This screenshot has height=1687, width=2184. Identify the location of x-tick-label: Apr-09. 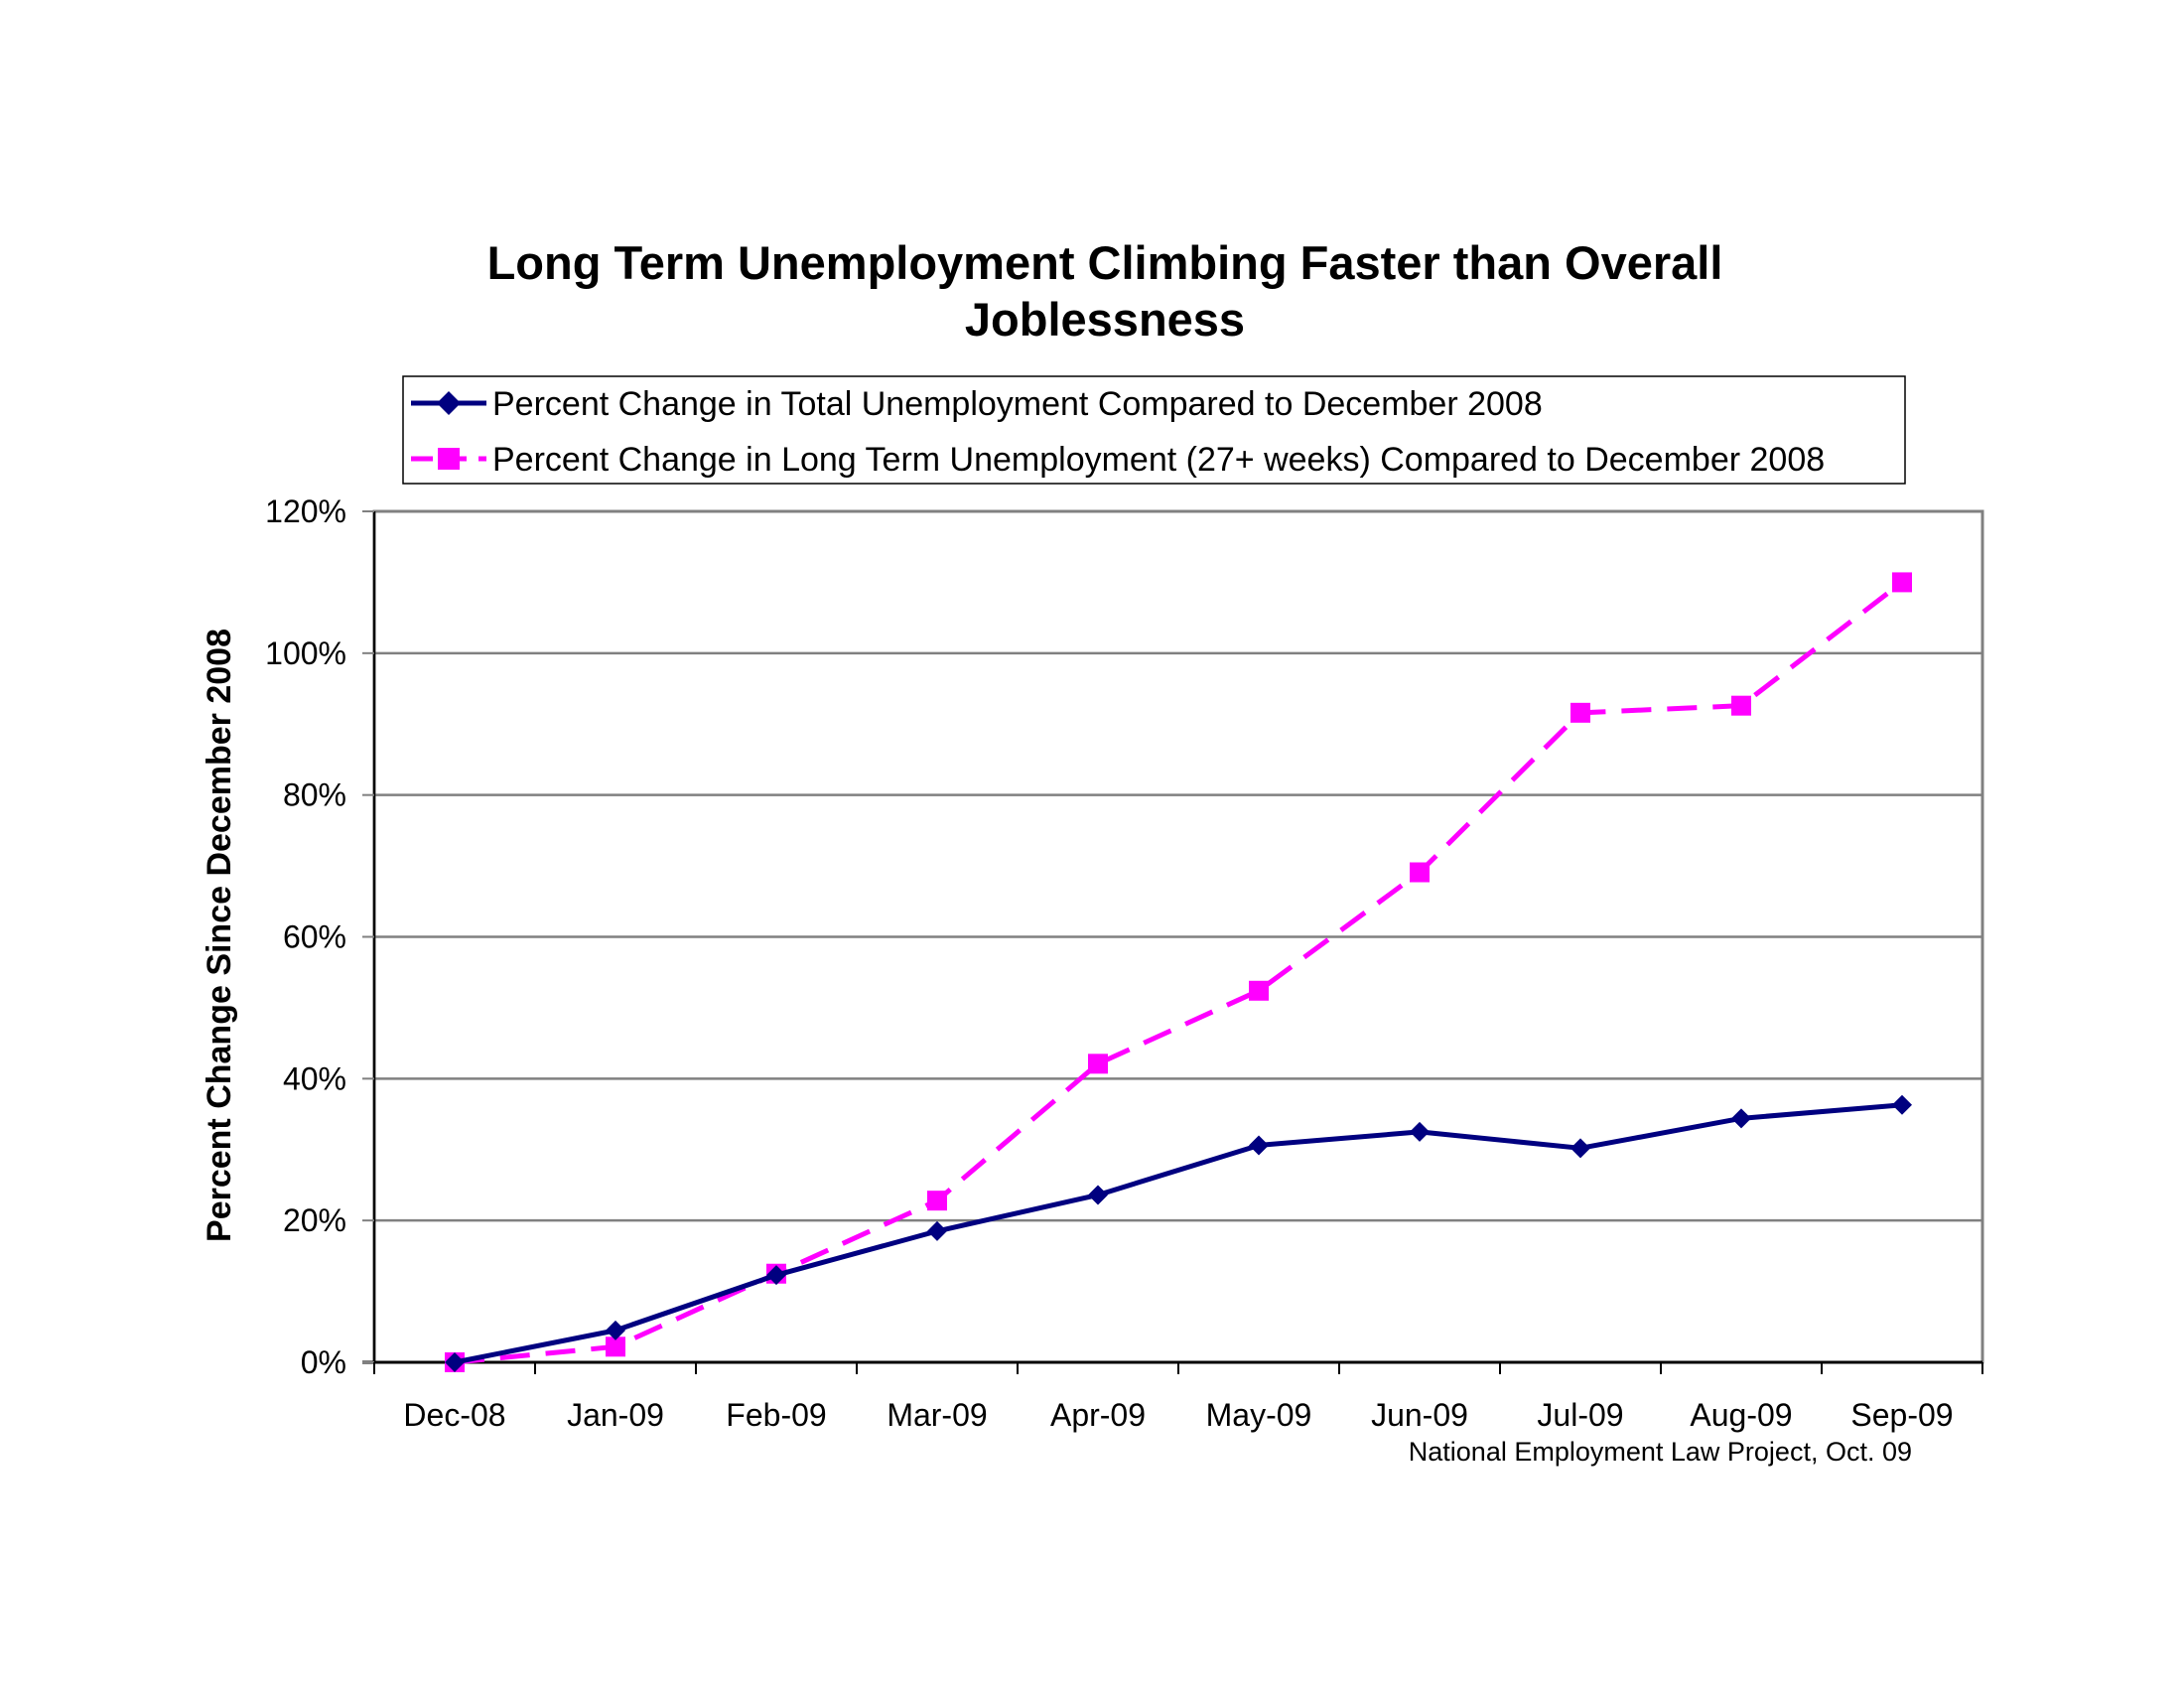
(1098, 1415).